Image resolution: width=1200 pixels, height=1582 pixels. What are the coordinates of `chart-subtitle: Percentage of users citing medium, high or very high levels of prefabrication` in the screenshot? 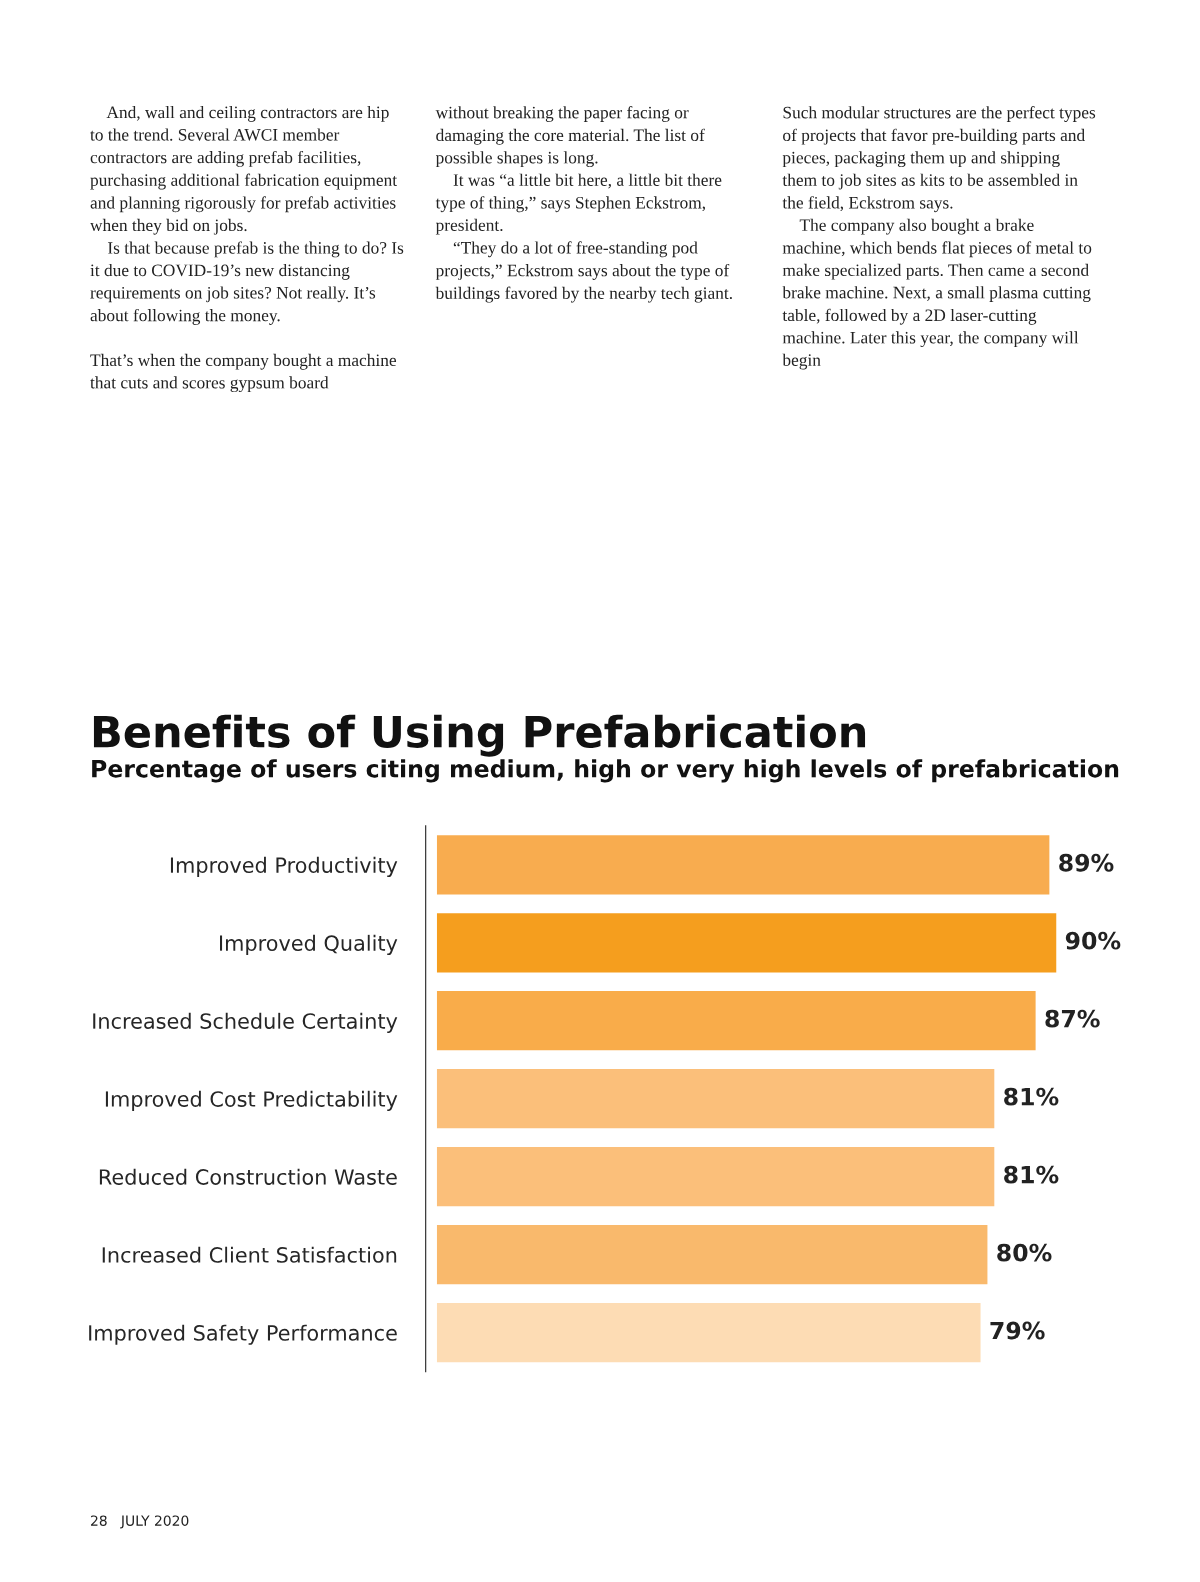 It's located at (605, 771).